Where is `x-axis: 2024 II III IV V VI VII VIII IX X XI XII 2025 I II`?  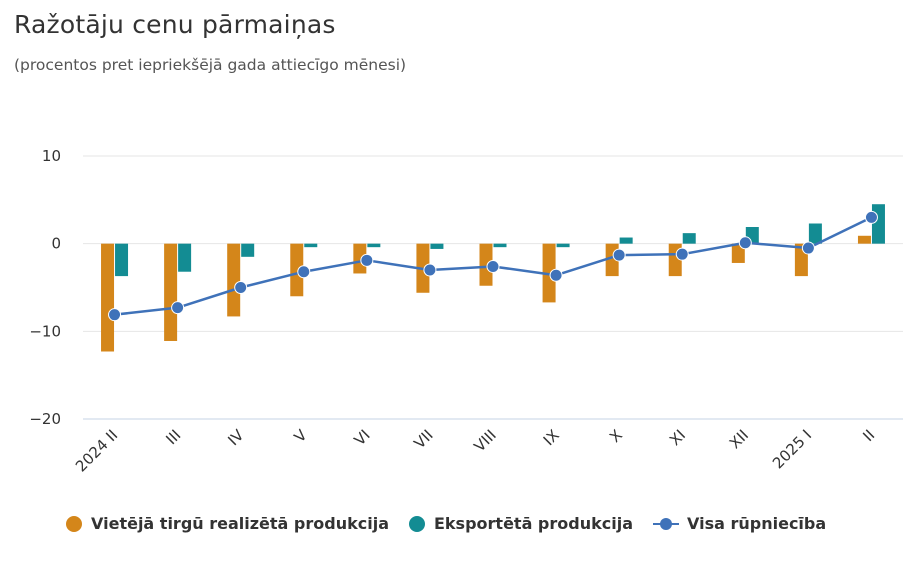 x-axis: 2024 II III IV V VI VII VIII IX X XI XII 2025 I II is located at coordinates (475, 451).